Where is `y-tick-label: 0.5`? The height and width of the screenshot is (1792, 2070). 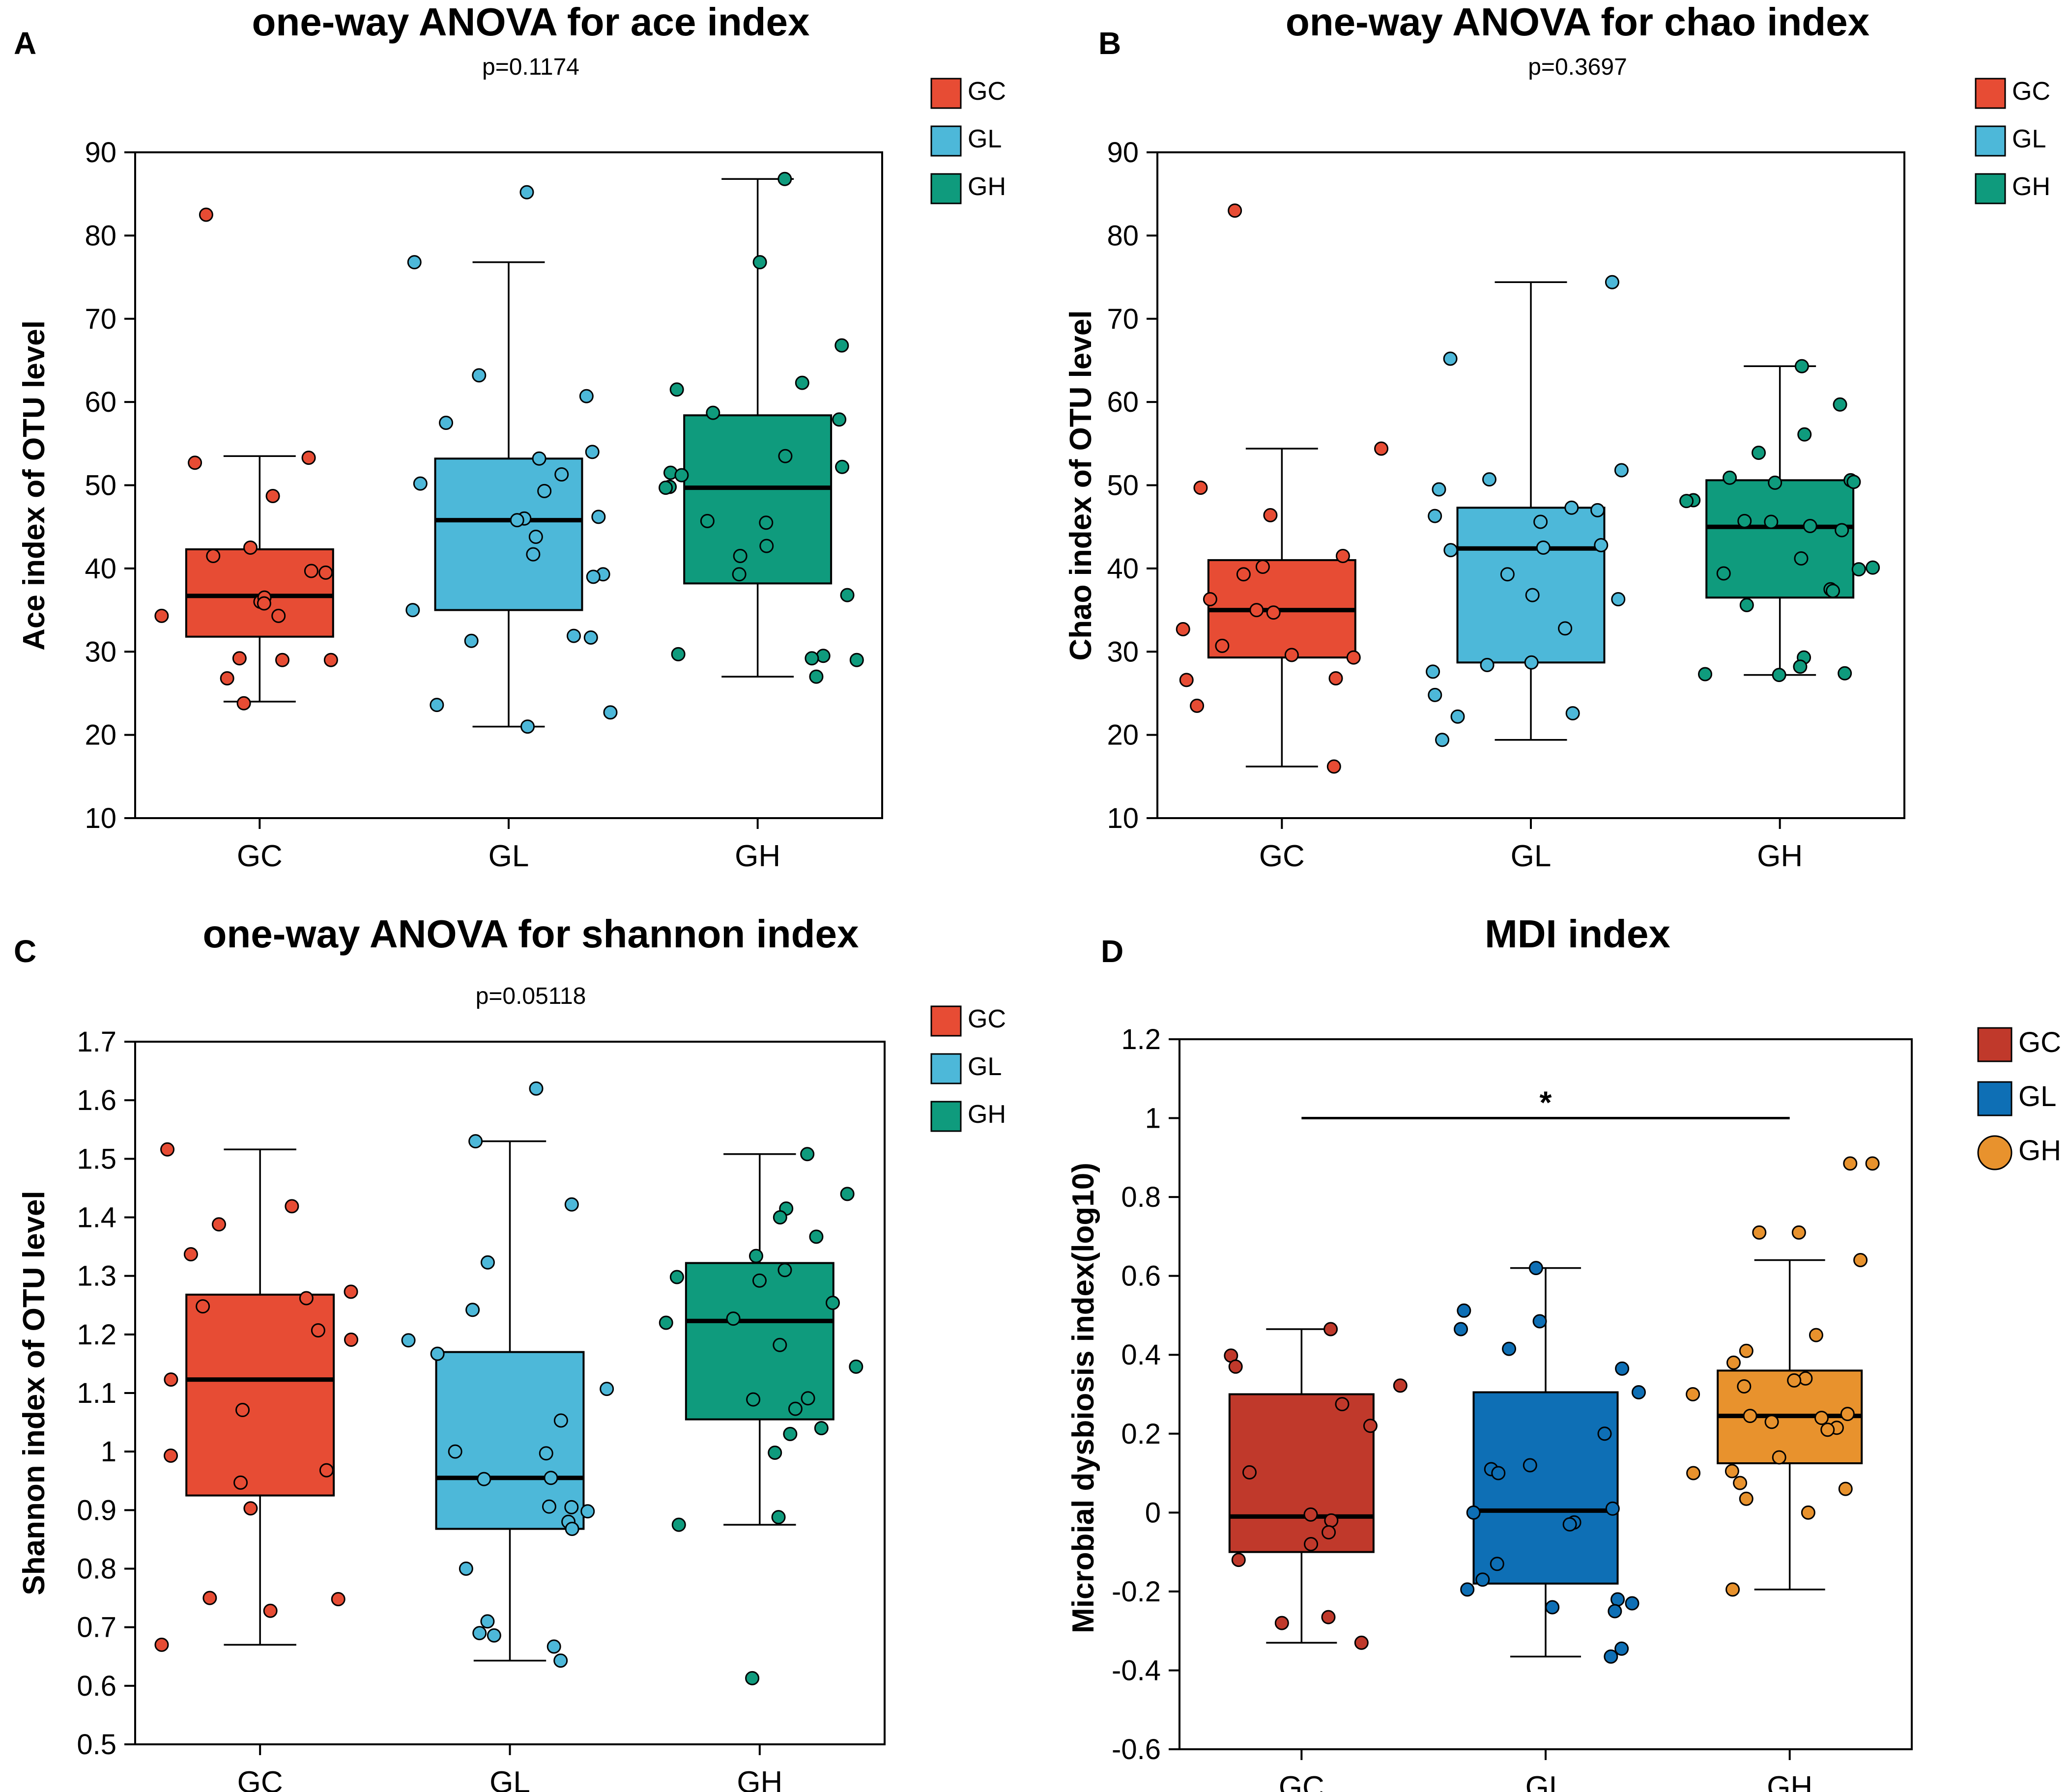 y-tick-label: 0.5 is located at coordinates (96, 1745).